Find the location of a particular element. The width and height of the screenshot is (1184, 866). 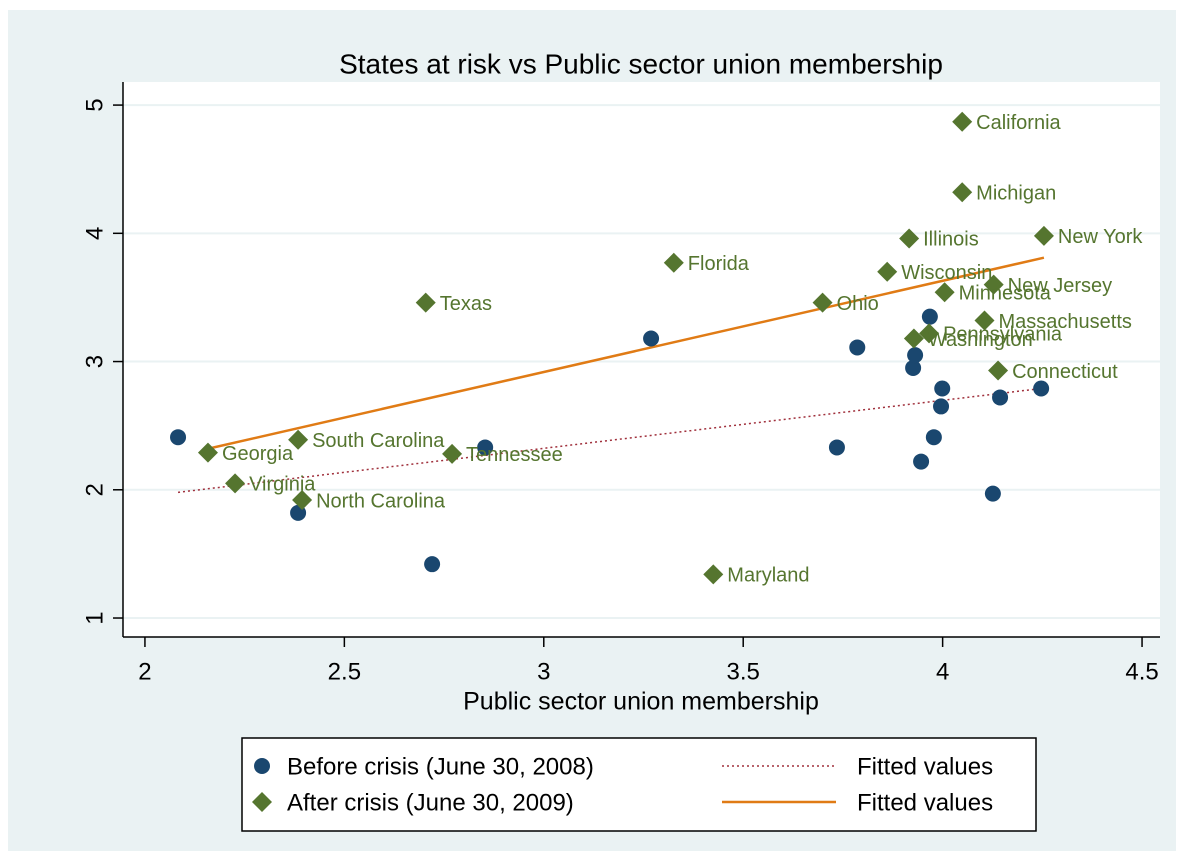

legend-label: Before crisis (June 30, 2008) is located at coordinates (440, 766).